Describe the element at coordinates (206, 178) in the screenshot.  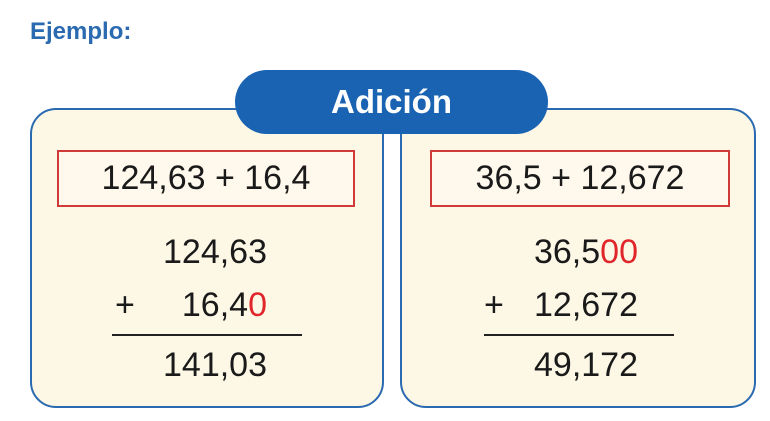
I see `expression: 124,63 + 16,4` at that location.